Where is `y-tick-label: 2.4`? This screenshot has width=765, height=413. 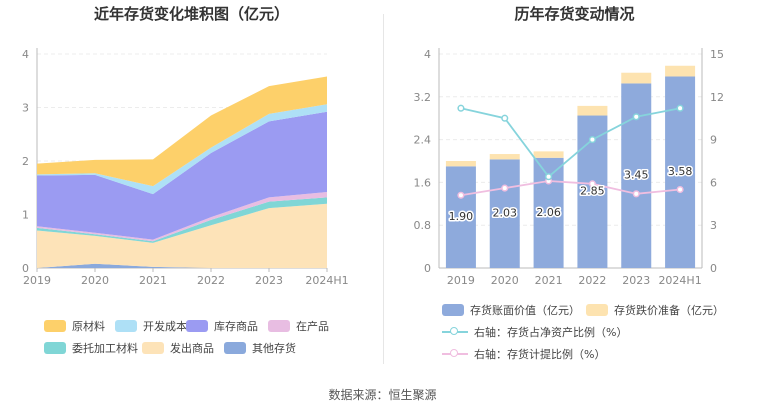
y-tick-label: 2.4 is located at coordinates (423, 140).